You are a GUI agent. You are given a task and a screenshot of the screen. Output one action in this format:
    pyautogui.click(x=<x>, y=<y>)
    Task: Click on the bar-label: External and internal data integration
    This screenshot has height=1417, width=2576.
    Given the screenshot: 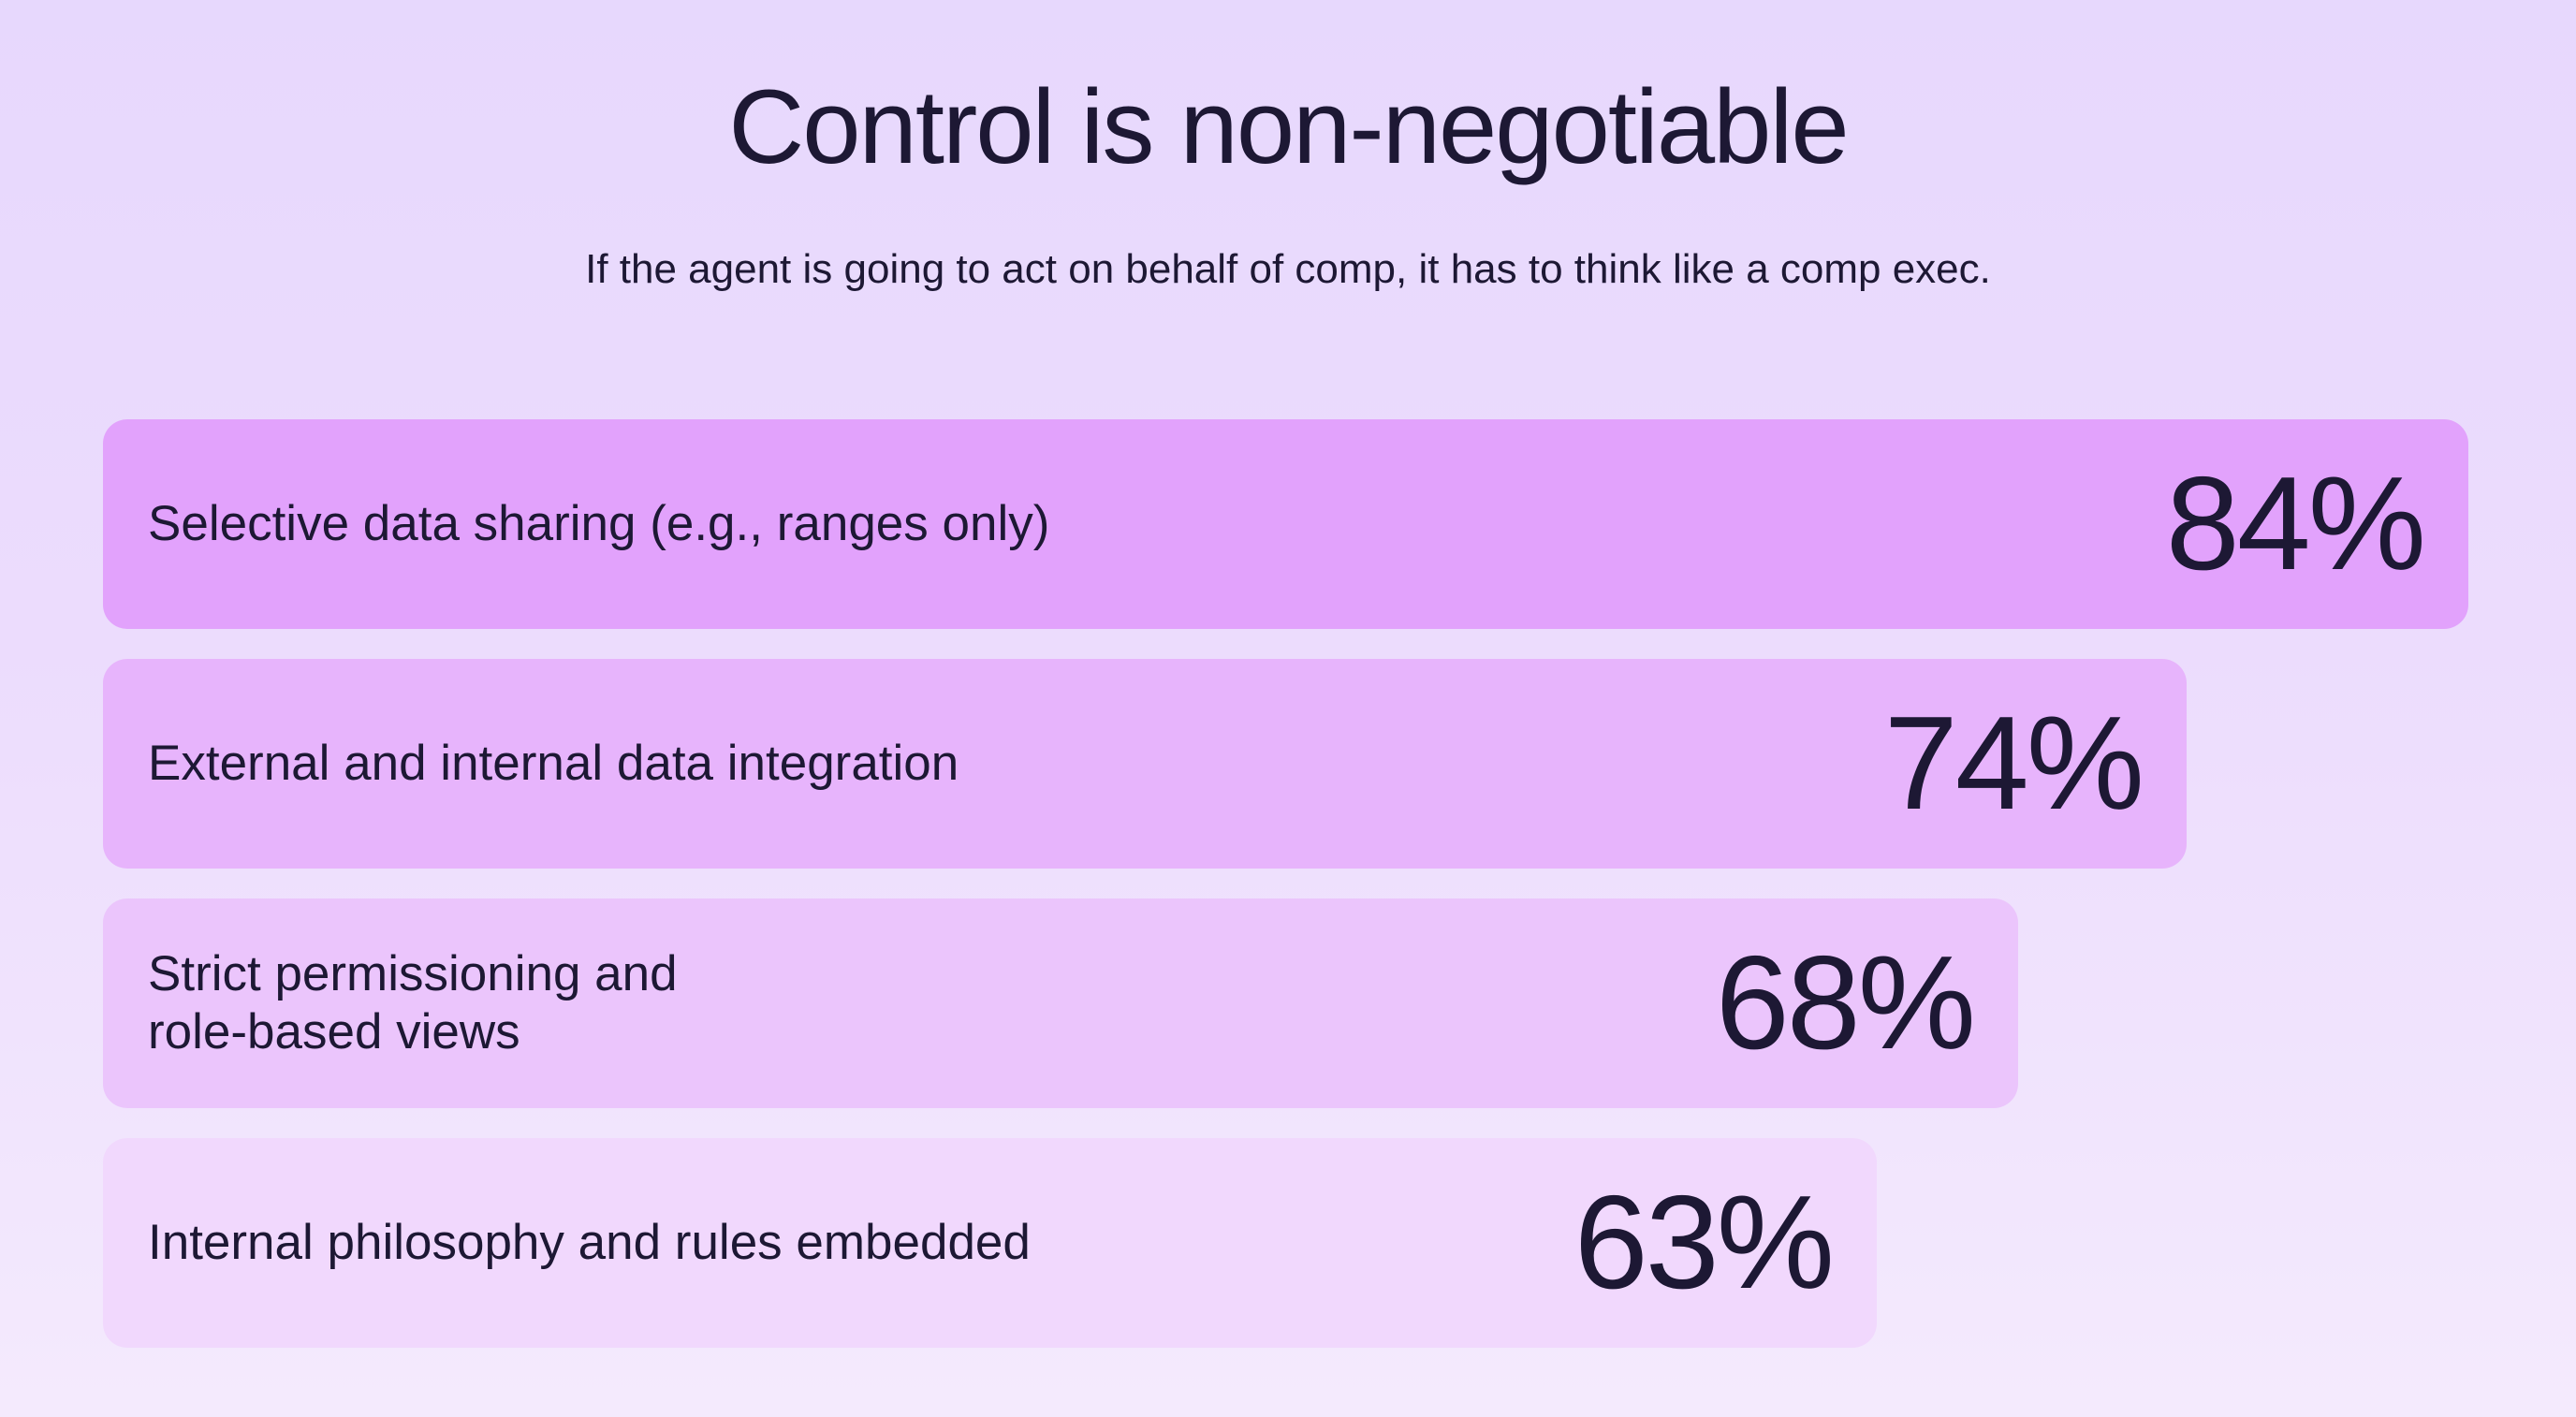 What is the action you would take?
    pyautogui.click(x=553, y=763)
    